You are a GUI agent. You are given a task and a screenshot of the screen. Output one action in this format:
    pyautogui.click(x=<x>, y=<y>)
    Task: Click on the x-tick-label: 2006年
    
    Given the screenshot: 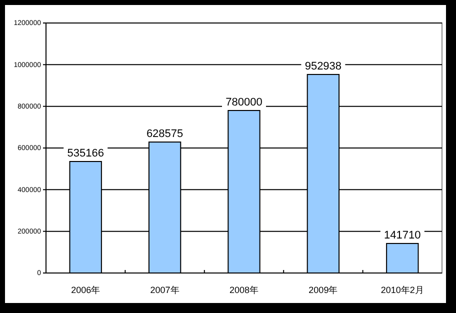 What is the action you would take?
    pyautogui.click(x=85, y=290)
    